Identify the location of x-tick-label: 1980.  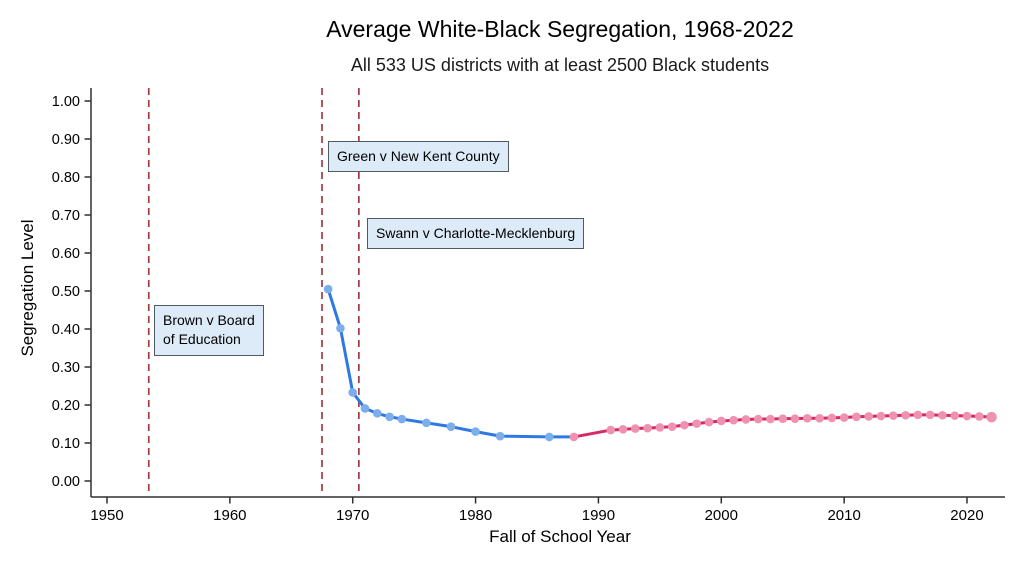
(475, 515).